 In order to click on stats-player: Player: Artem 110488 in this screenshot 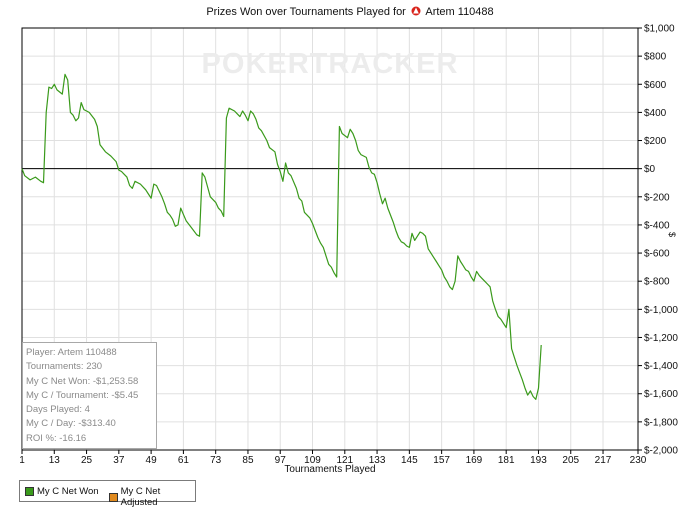, I will do `click(71, 352)`.